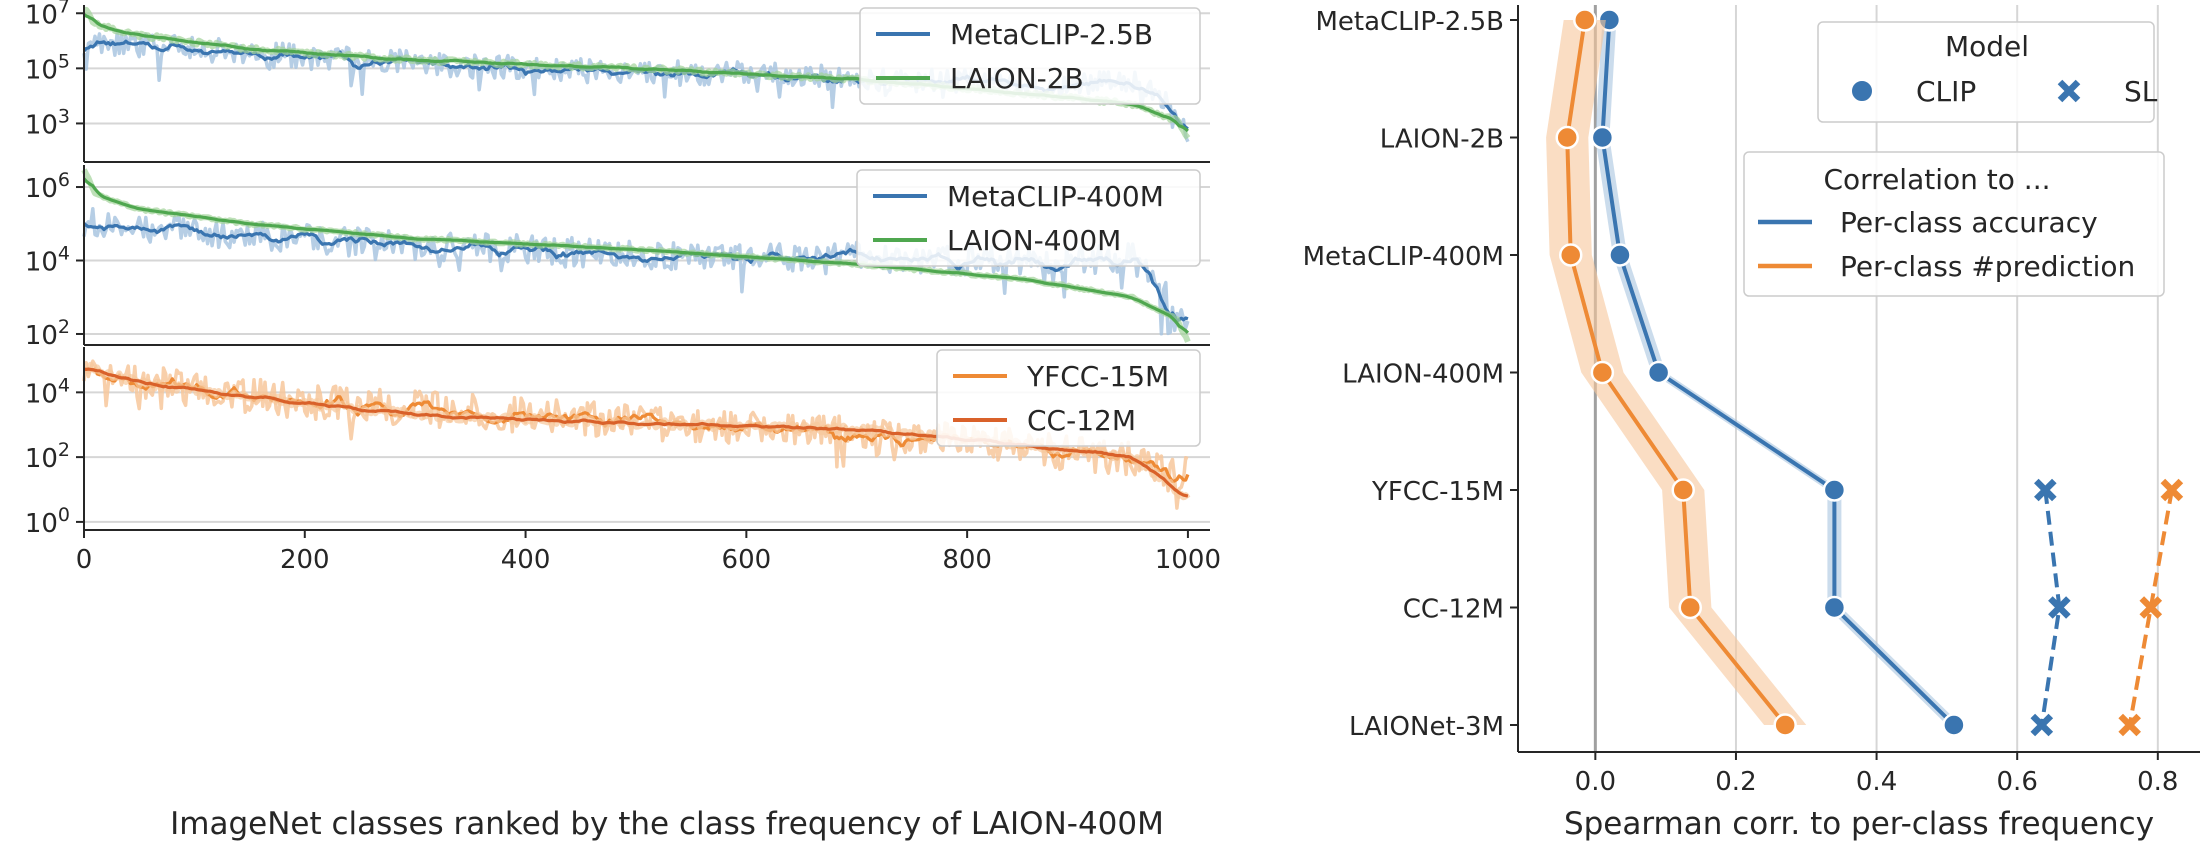 The width and height of the screenshot is (2200, 842). I want to click on y-tick-label: MetaCLIP-2.5B, so click(1409, 22).